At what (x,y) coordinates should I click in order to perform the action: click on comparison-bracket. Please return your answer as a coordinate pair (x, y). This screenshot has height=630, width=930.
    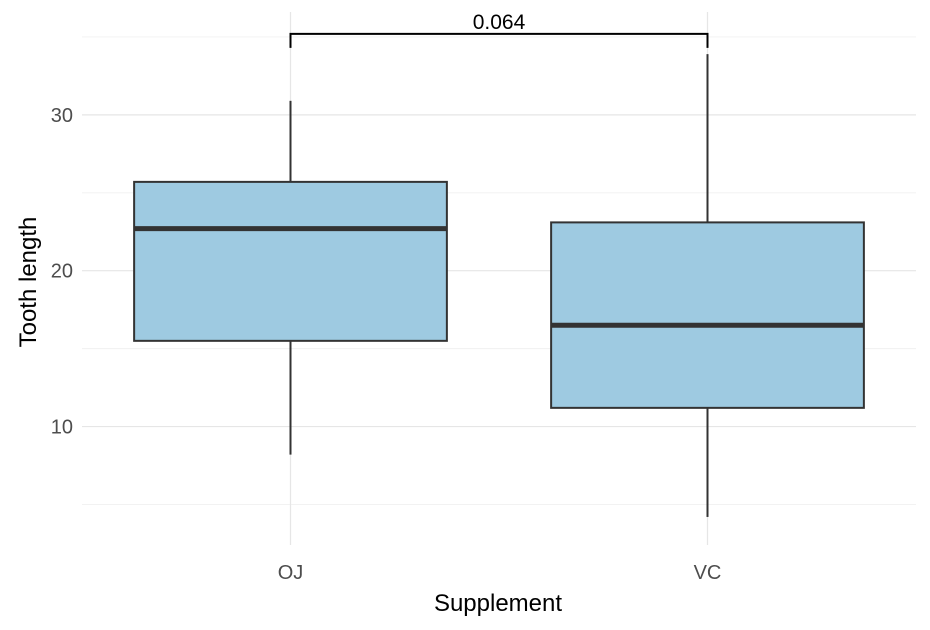
    Looking at the image, I should click on (499, 40).